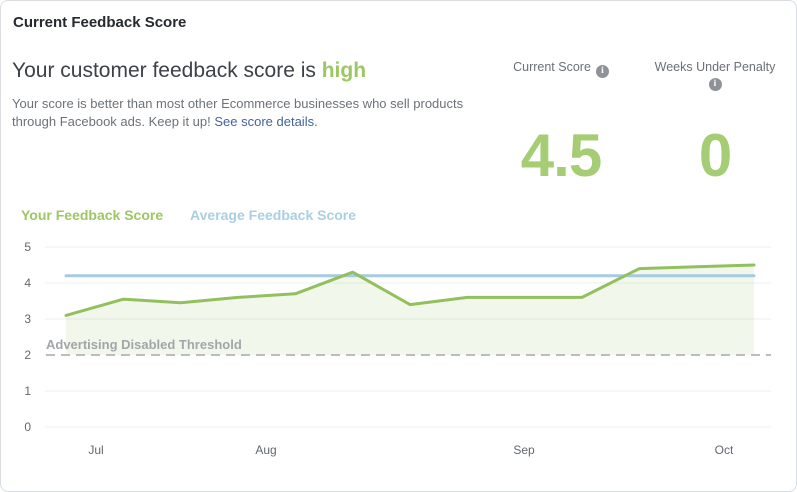 This screenshot has width=797, height=492. I want to click on threshold-label: Advertising Disabled Threshold, so click(144, 344).